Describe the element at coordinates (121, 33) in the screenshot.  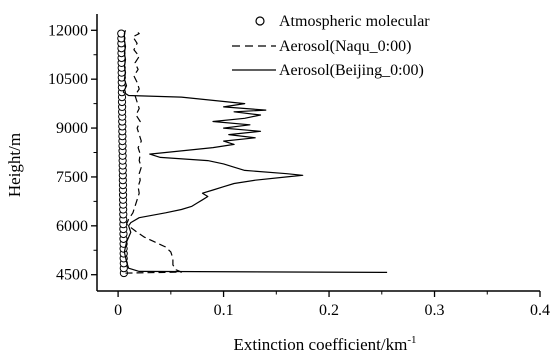
I see `molecular-point` at that location.